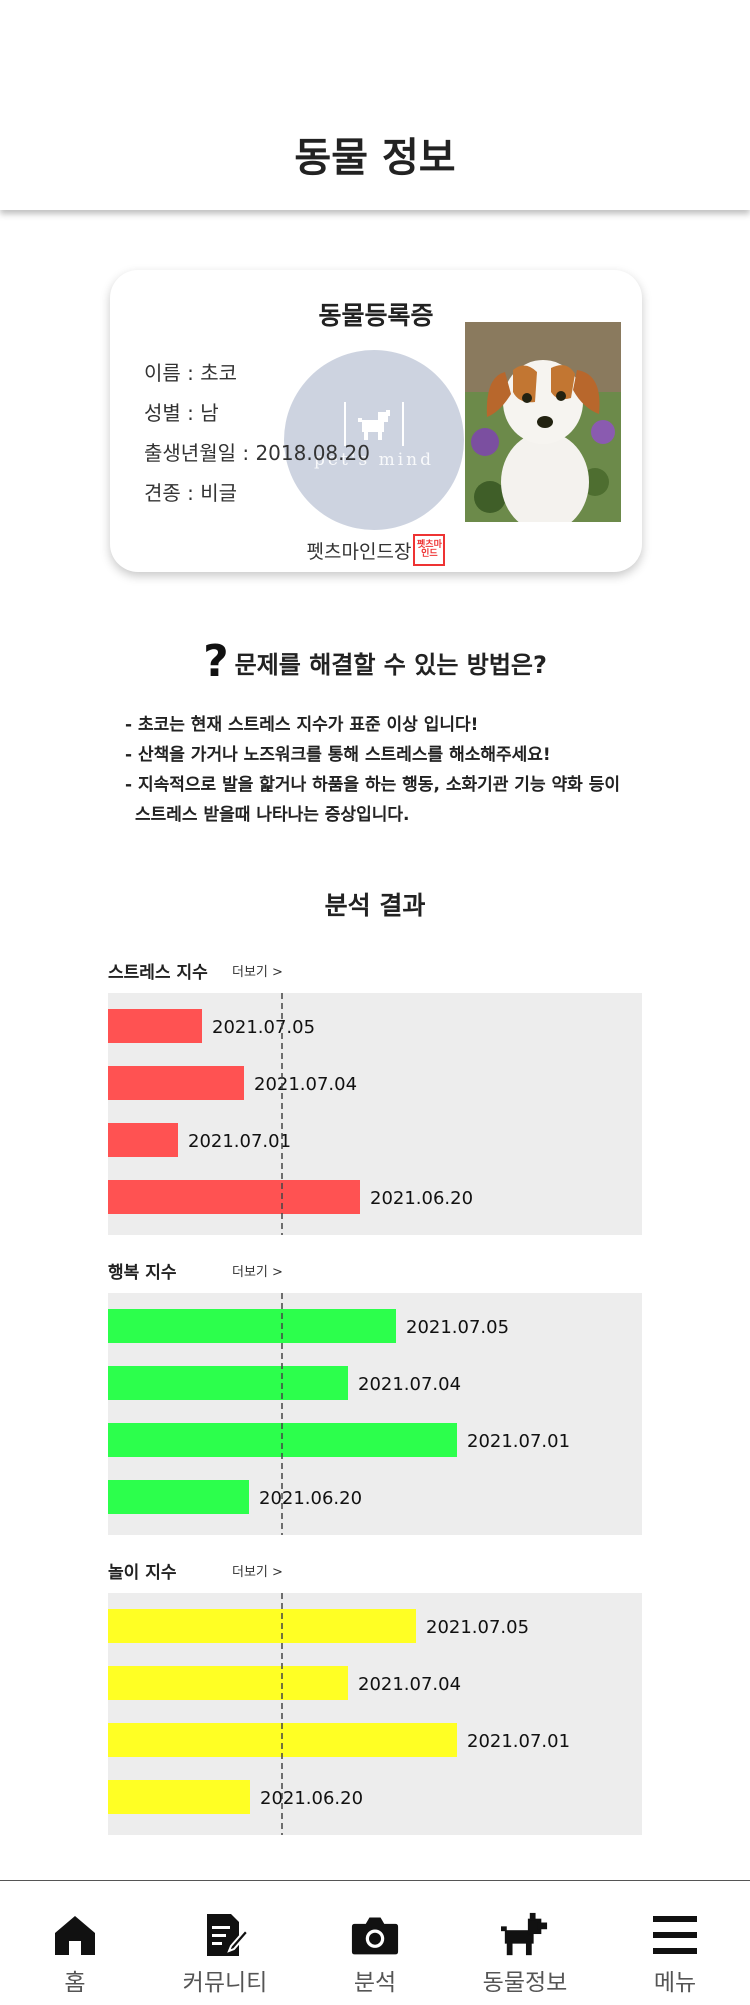 This screenshot has height=2005, width=750. I want to click on nav-menu: 메뉴, so click(675, 1943).